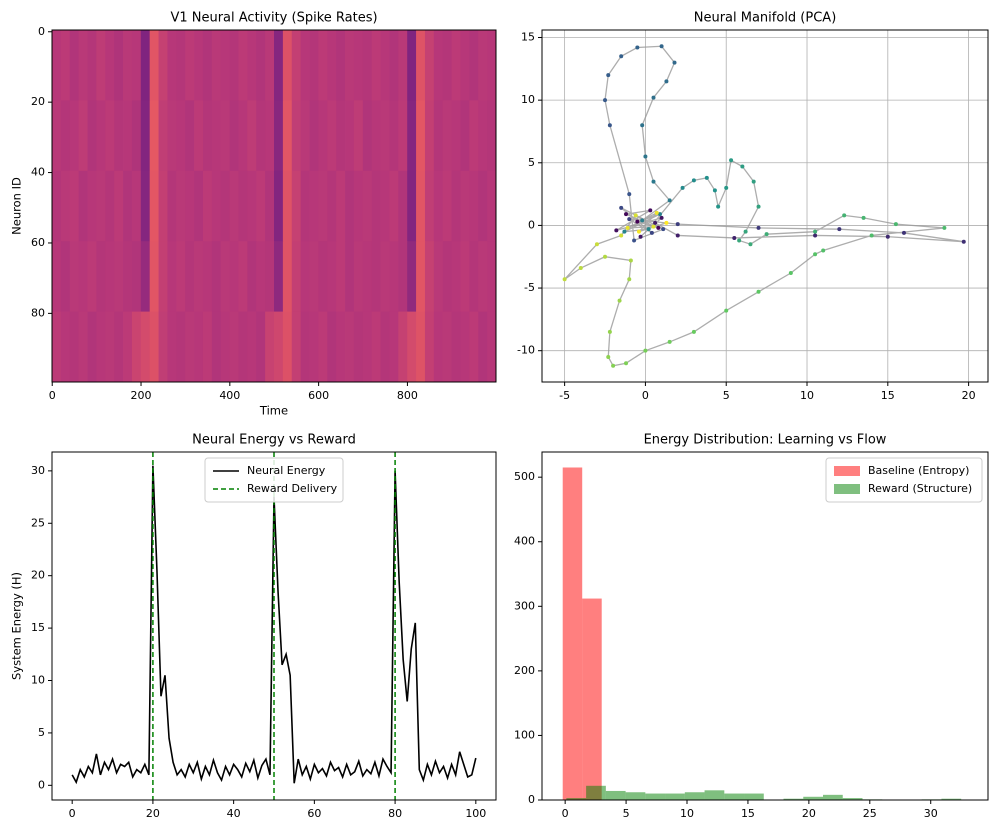 Image resolution: width=1000 pixels, height=833 pixels. I want to click on y-tick-label: 5, so click(41, 732).